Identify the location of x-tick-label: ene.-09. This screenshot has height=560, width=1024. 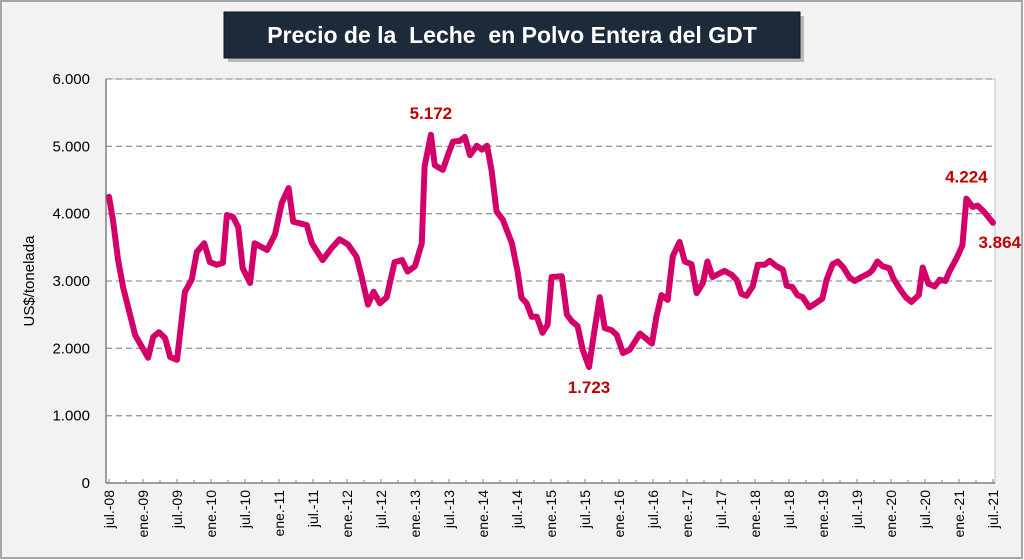
(143, 514).